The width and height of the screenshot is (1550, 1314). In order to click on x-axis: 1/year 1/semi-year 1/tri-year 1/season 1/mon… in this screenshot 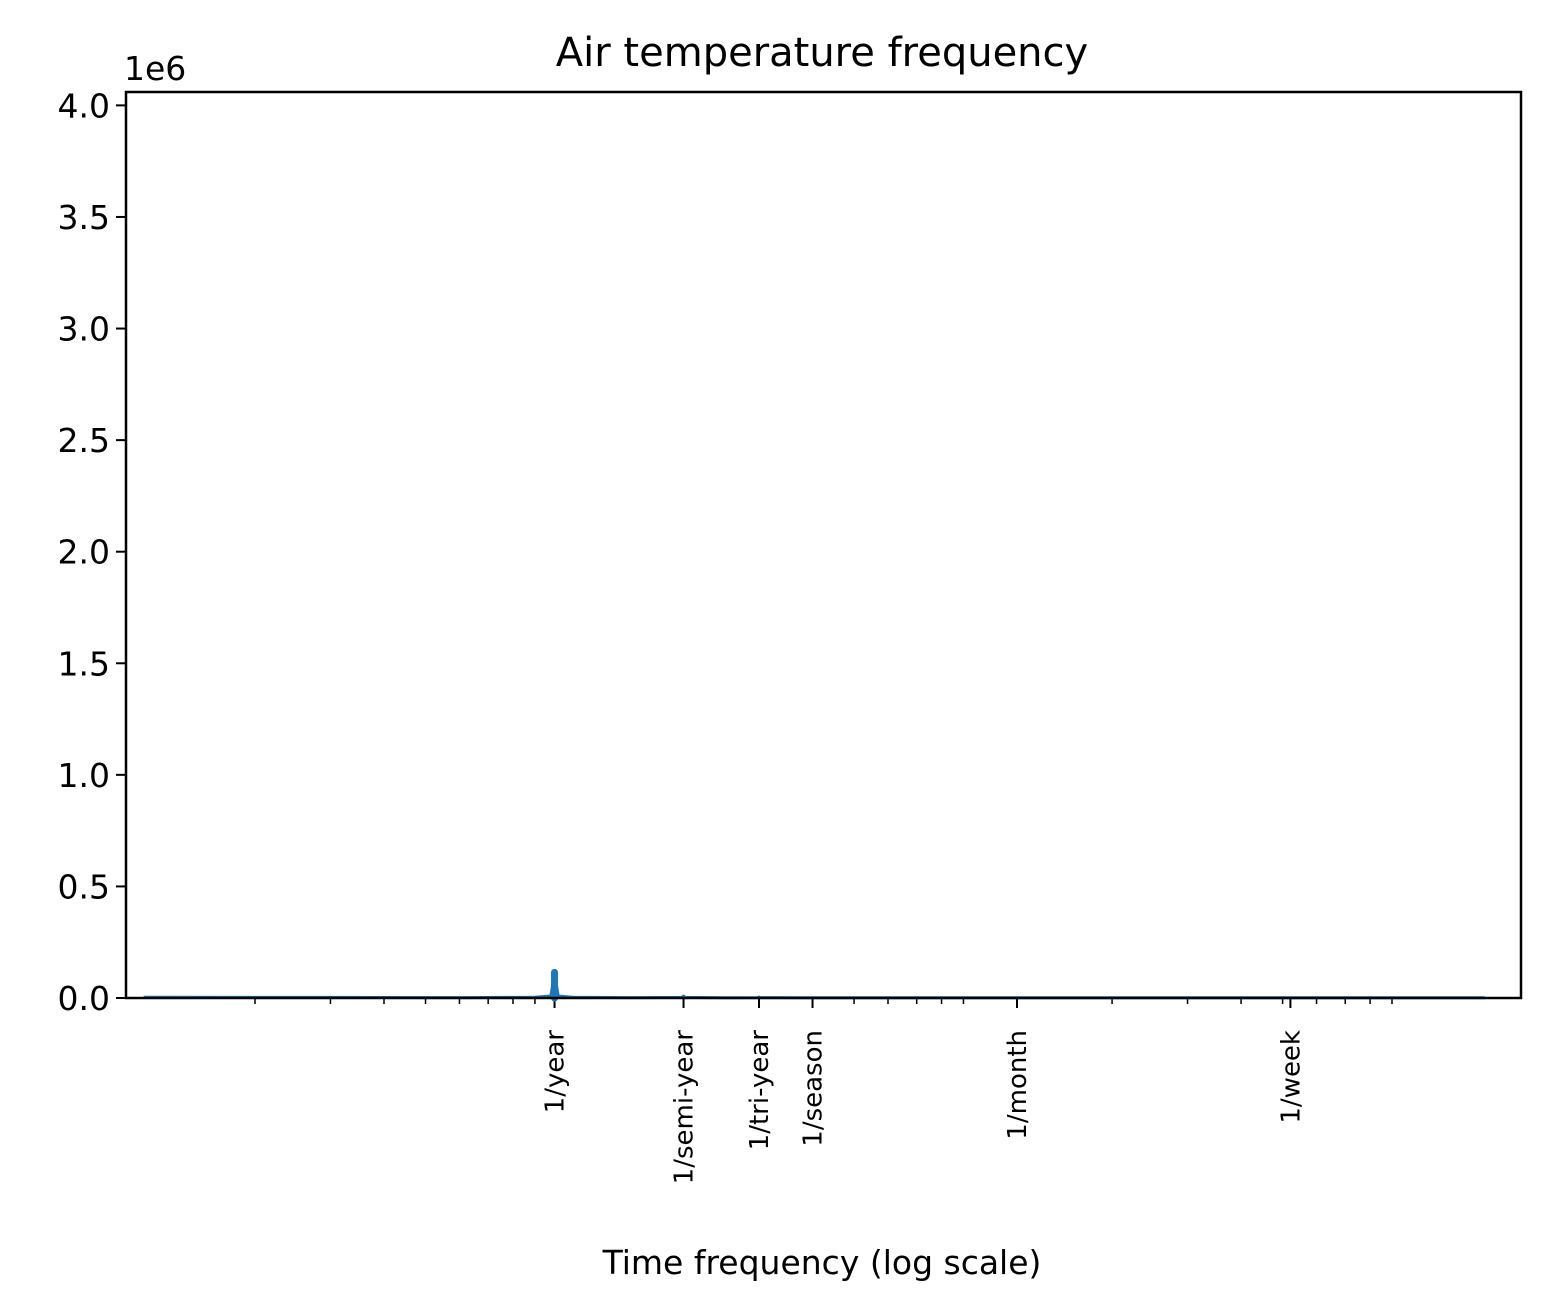, I will do `click(823, 1091)`.